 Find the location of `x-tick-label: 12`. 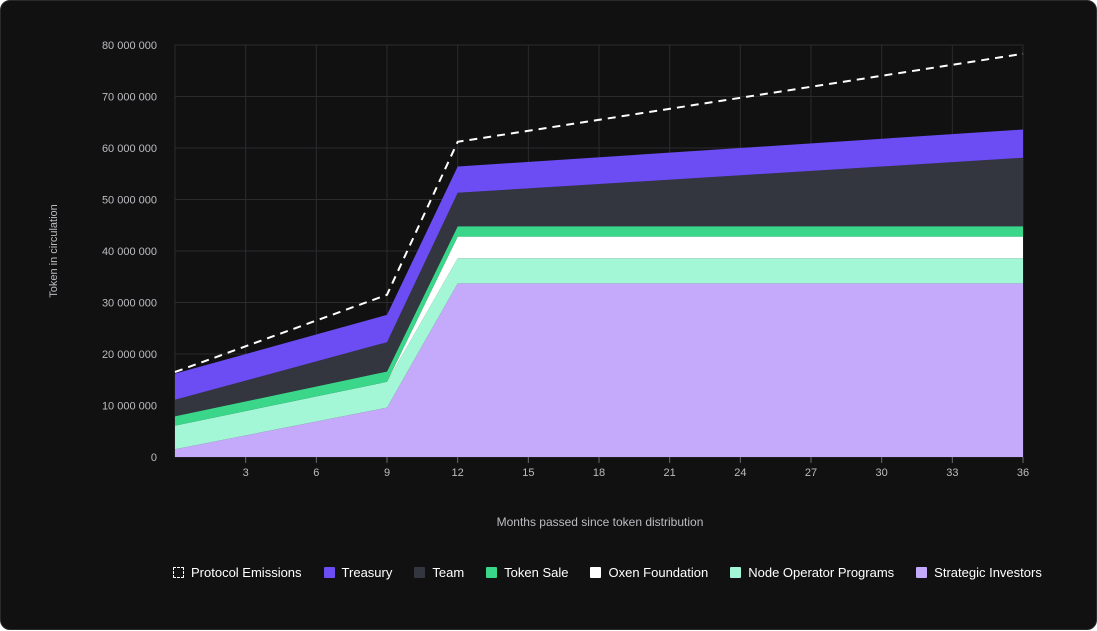

x-tick-label: 12 is located at coordinates (458, 473).